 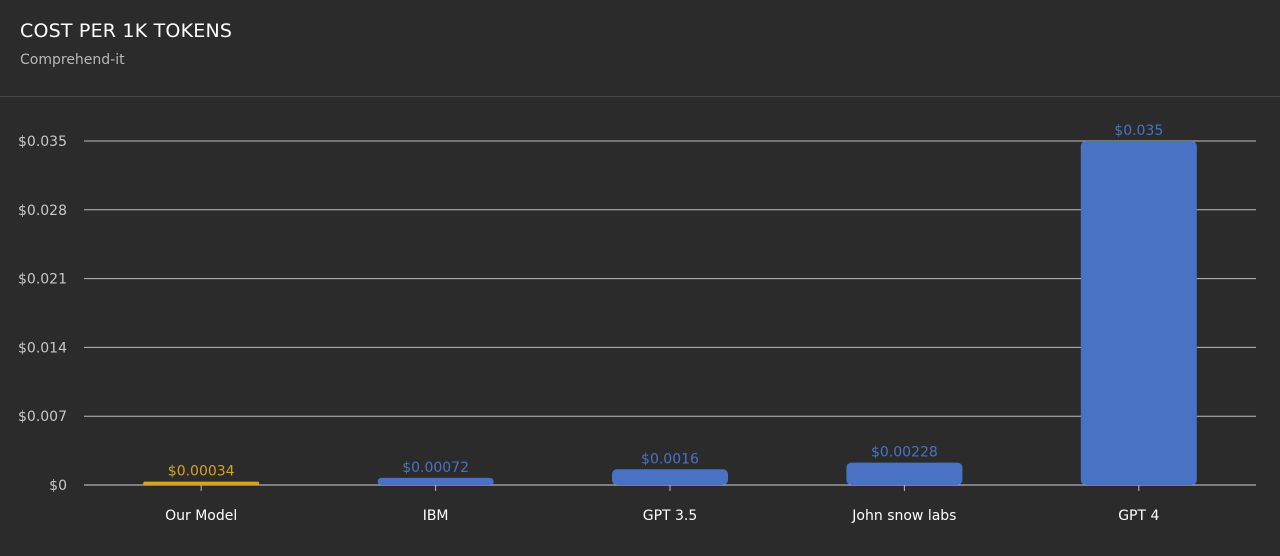 What do you see at coordinates (42, 142) in the screenshot?
I see `y-tick-label: $0.035` at bounding box center [42, 142].